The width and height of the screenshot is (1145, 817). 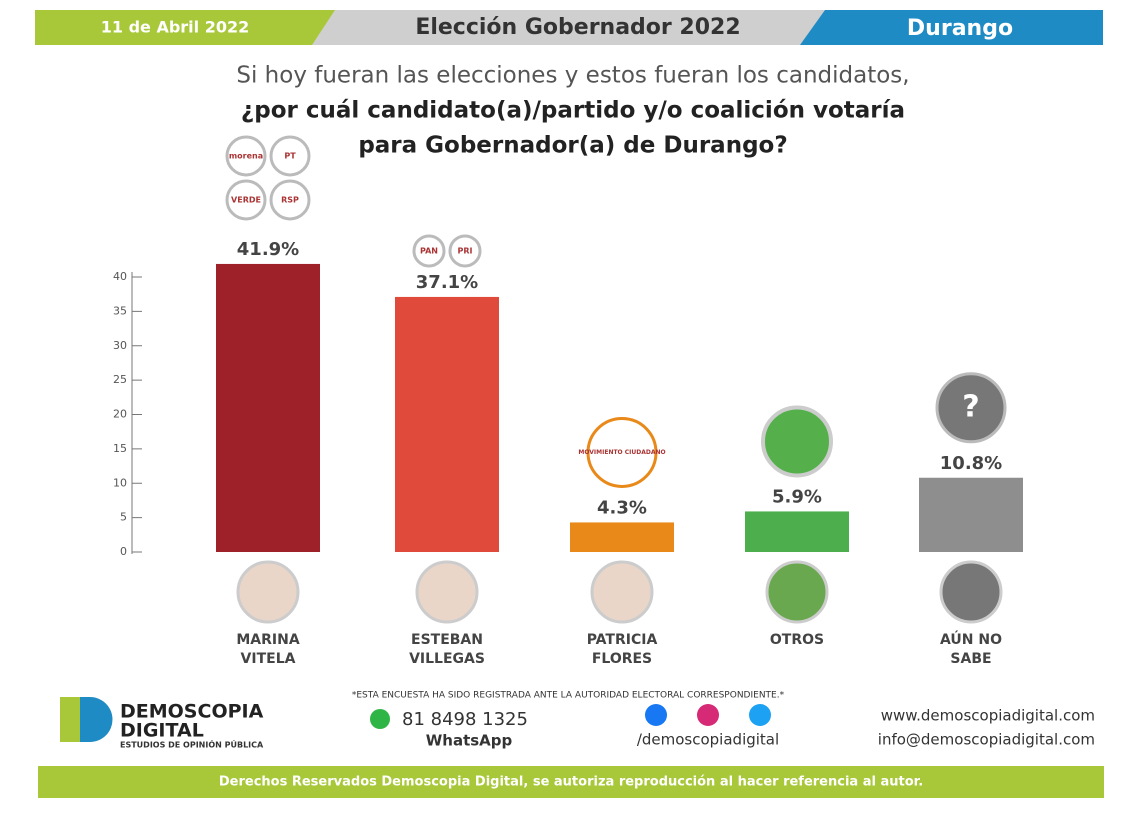 I want to click on y-tick-label: 10, so click(x=120, y=482).